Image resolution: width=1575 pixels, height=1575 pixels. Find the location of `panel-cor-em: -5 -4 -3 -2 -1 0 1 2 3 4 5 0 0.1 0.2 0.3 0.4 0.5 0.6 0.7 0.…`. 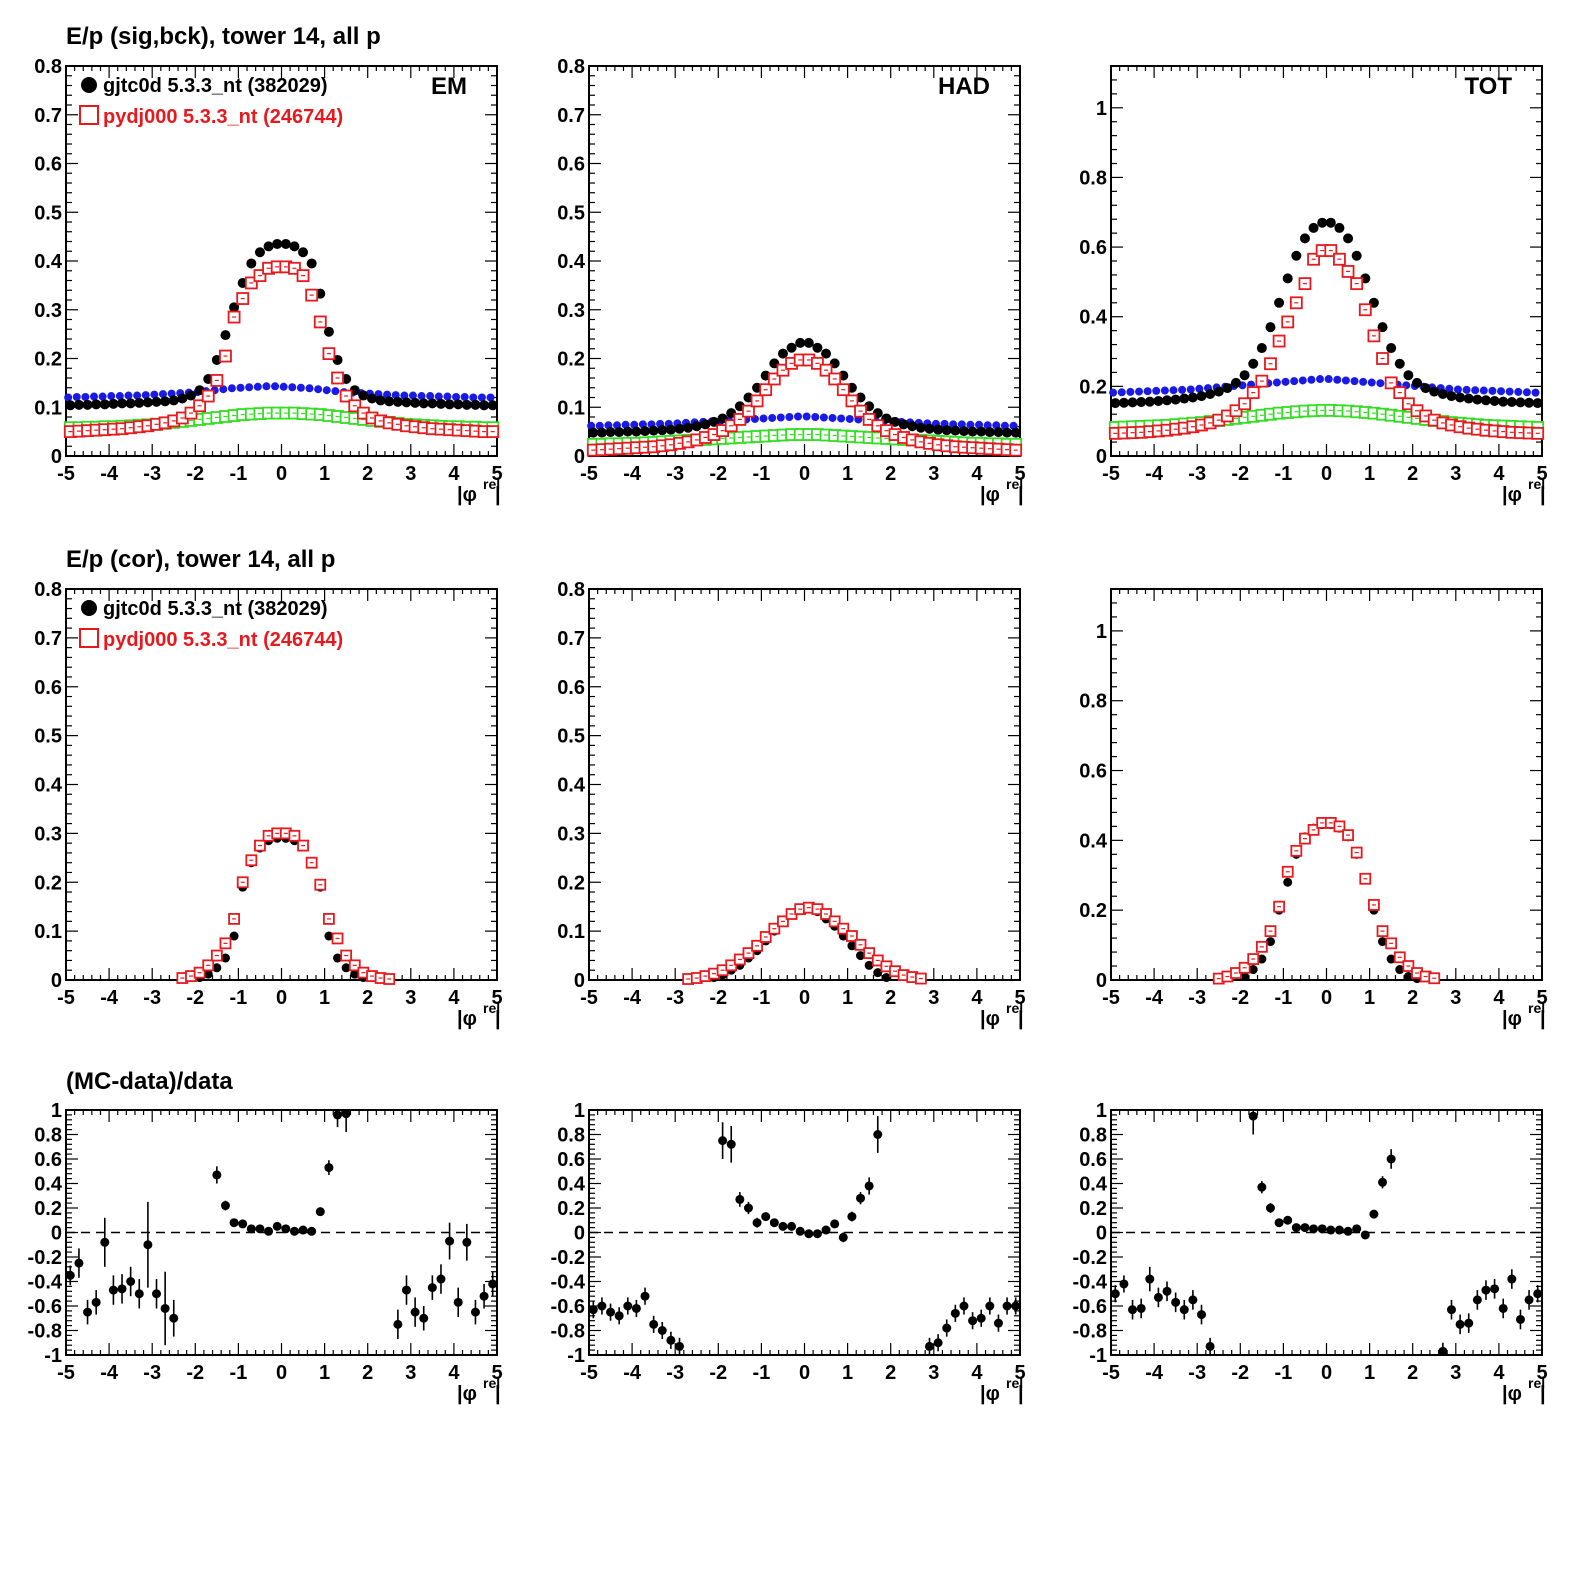

panel-cor-em: -5 -4 -3 -2 -1 0 1 2 3 4 5 0 0.1 0.2 0.3 0.4 0.5 0.6 0.7 0.… is located at coordinates (268, 804).